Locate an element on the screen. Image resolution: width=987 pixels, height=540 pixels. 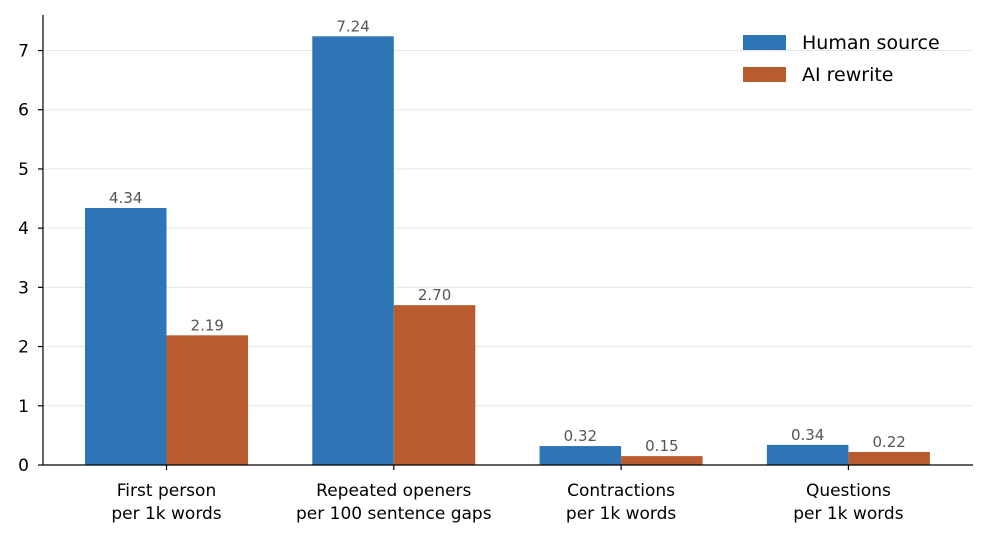
bar-value-label: 0.32 is located at coordinates (580, 436).